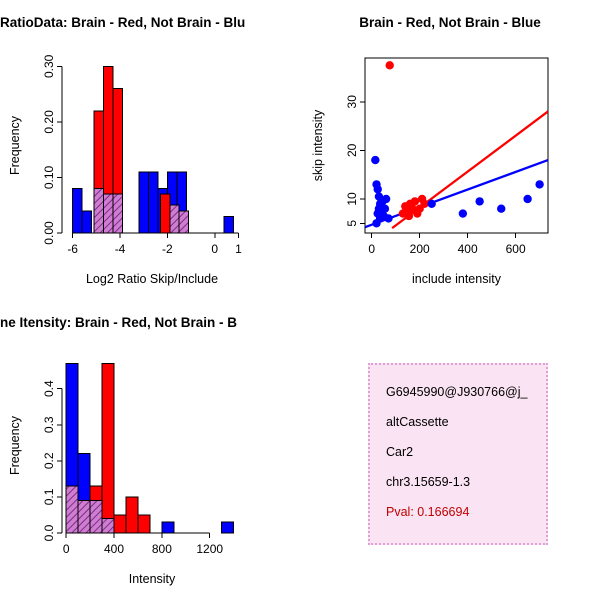 The width and height of the screenshot is (600, 600). Describe the element at coordinates (516, 249) in the screenshot. I see `svg-text: 600` at that location.